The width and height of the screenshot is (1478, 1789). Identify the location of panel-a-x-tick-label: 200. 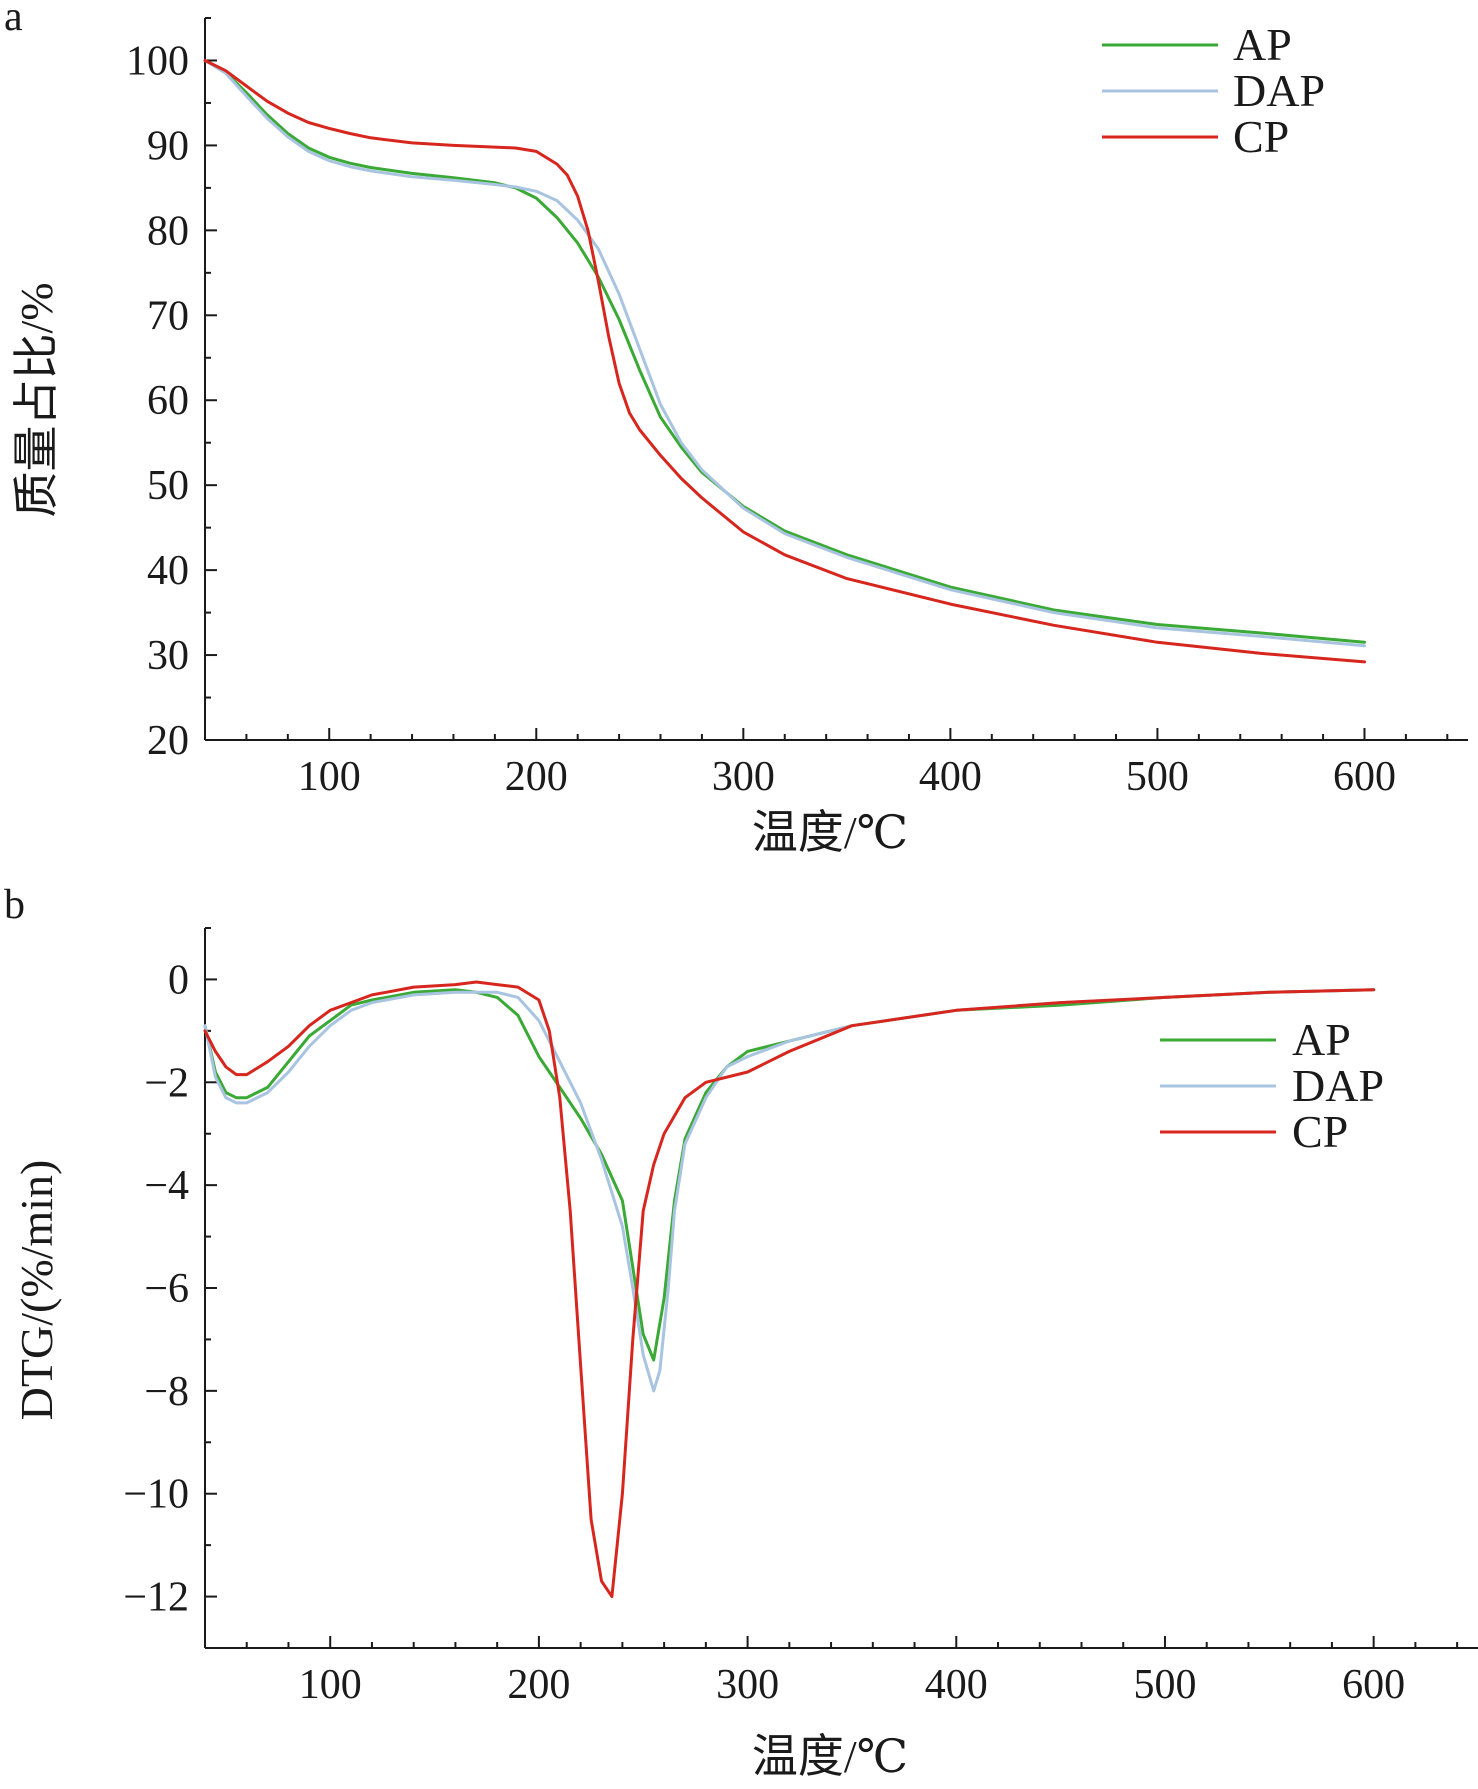
(536, 777).